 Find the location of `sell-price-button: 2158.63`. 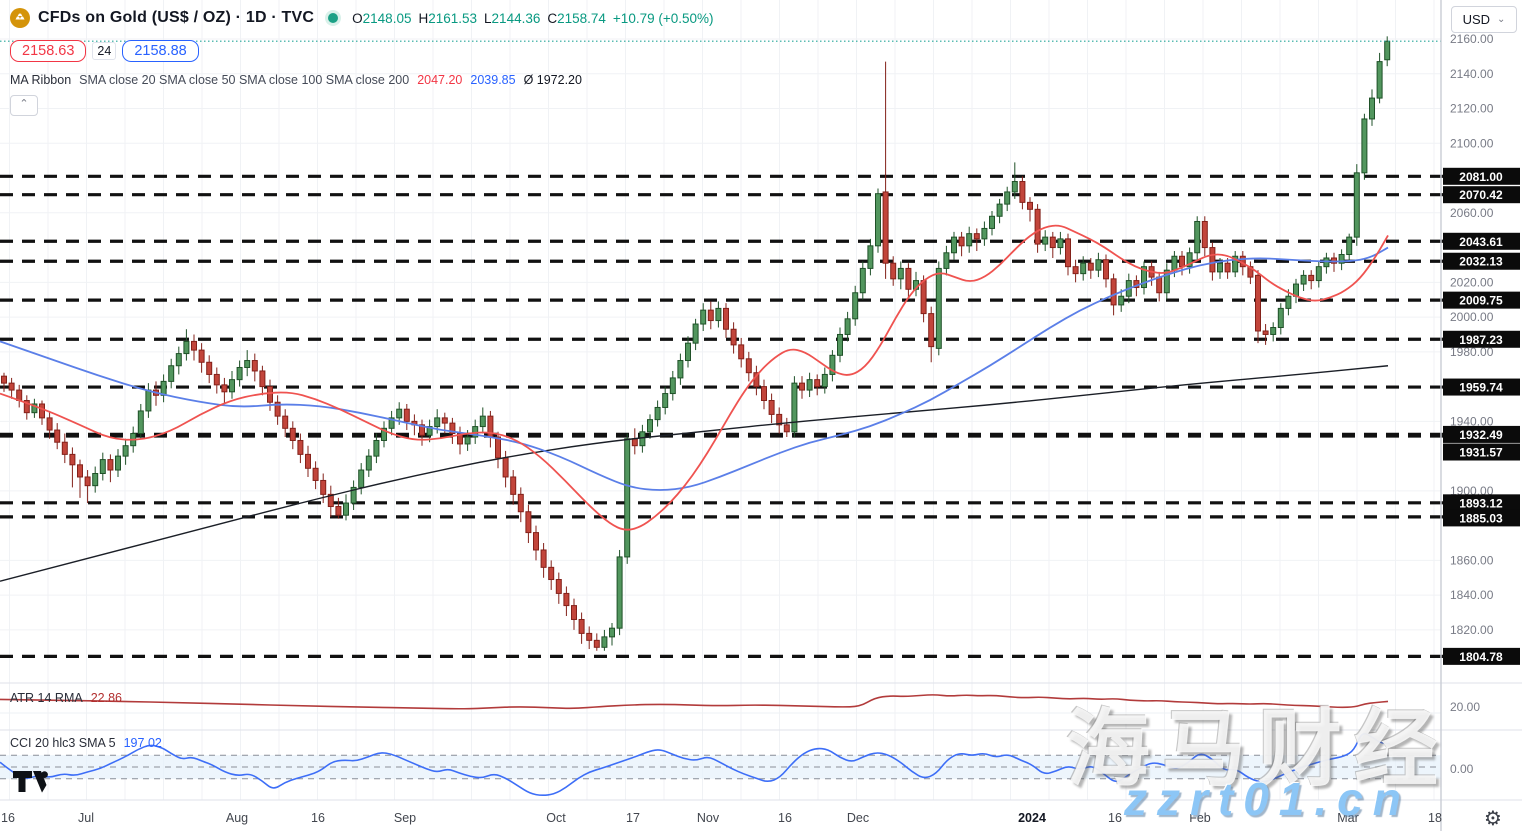

sell-price-button: 2158.63 is located at coordinates (48, 51).